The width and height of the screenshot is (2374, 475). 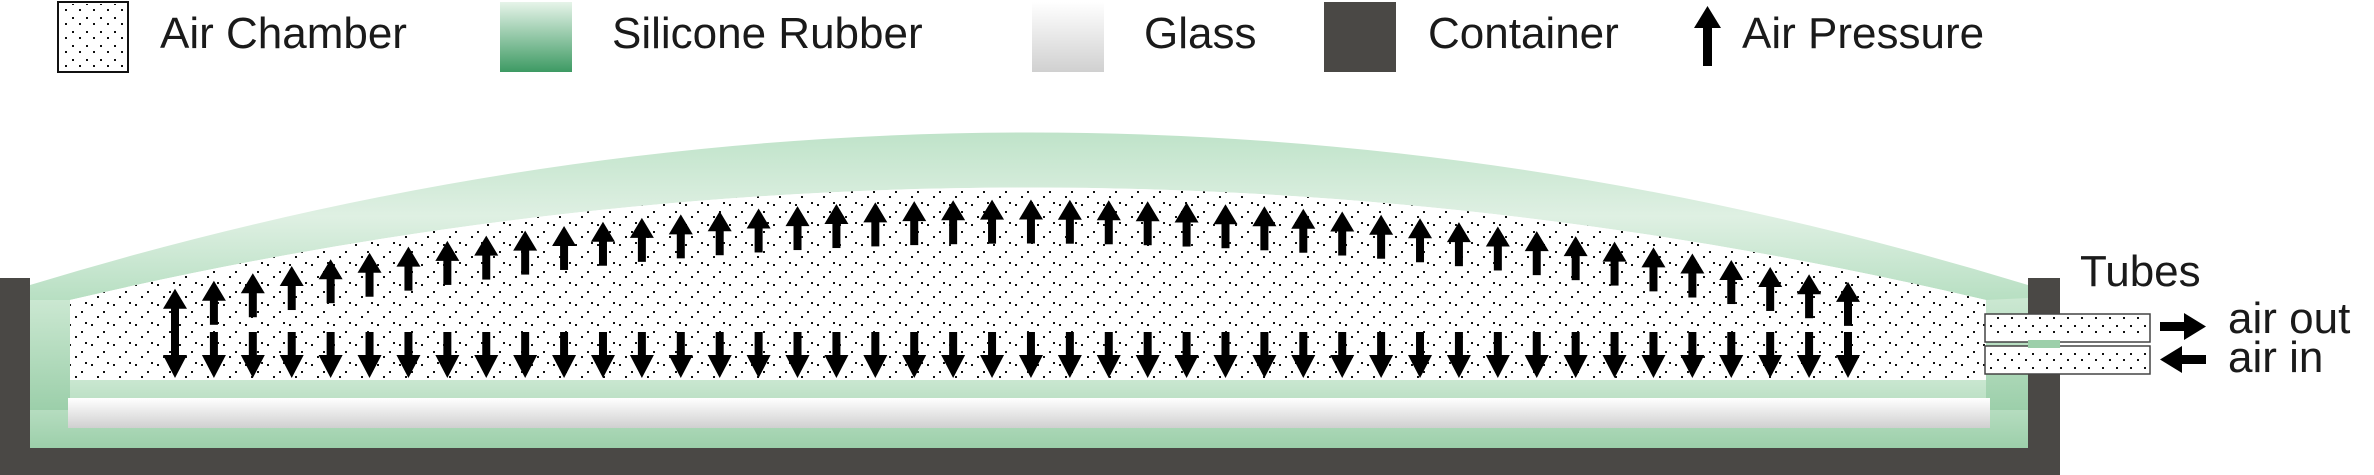 What do you see at coordinates (1029, 413) in the screenshot?
I see `glass-plate` at bounding box center [1029, 413].